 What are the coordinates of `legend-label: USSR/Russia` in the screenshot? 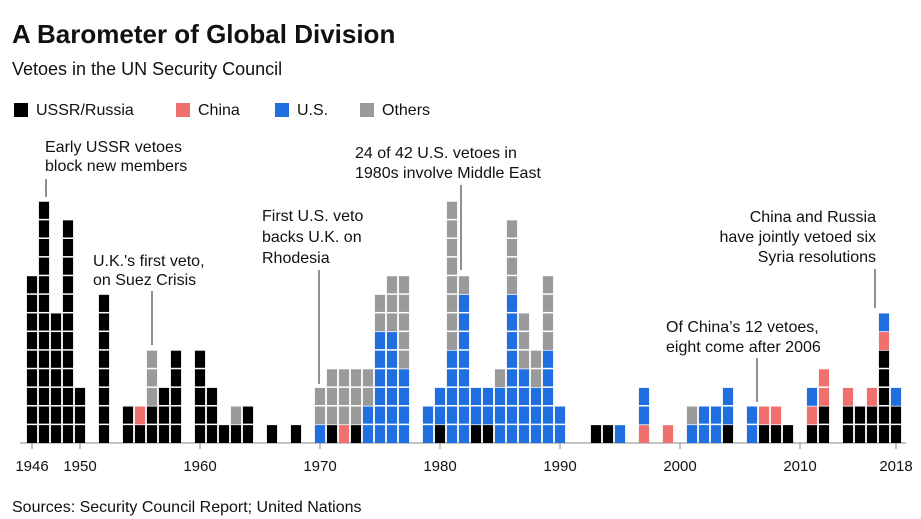 It's located at (85, 110).